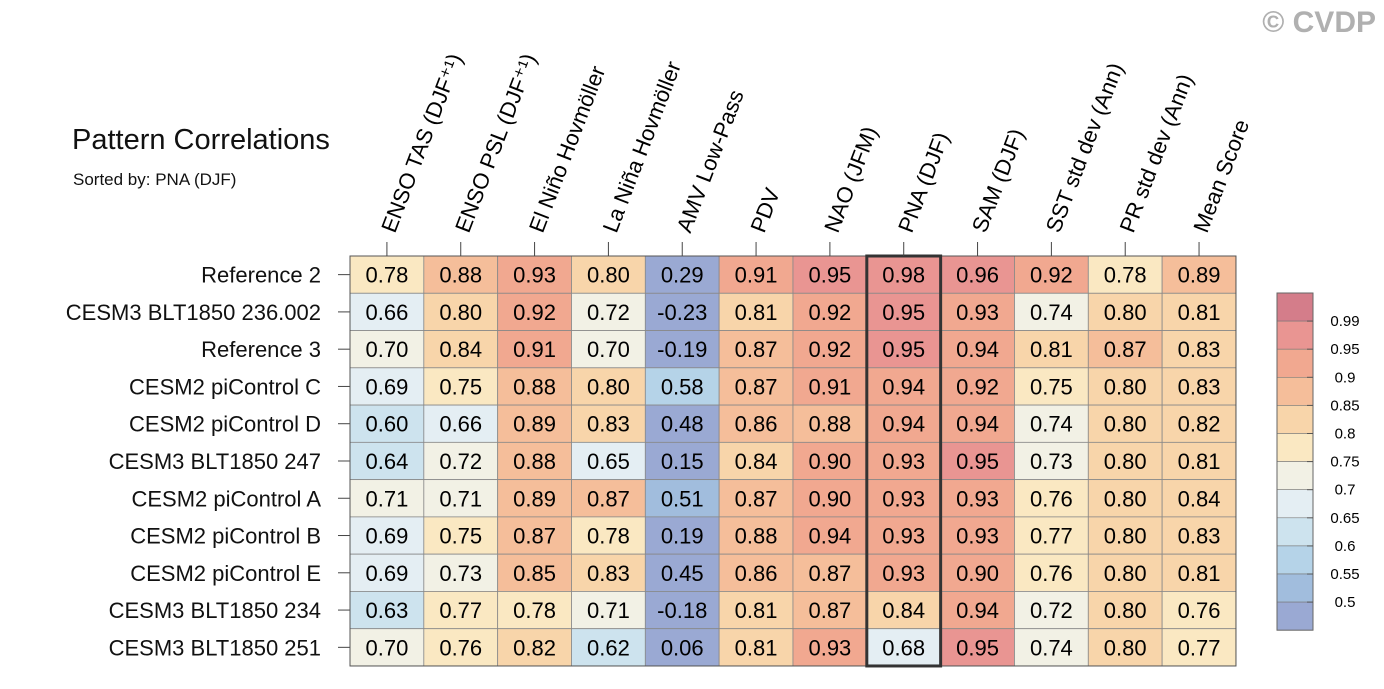  I want to click on row-label: CESM2 piControl A, so click(226, 498).